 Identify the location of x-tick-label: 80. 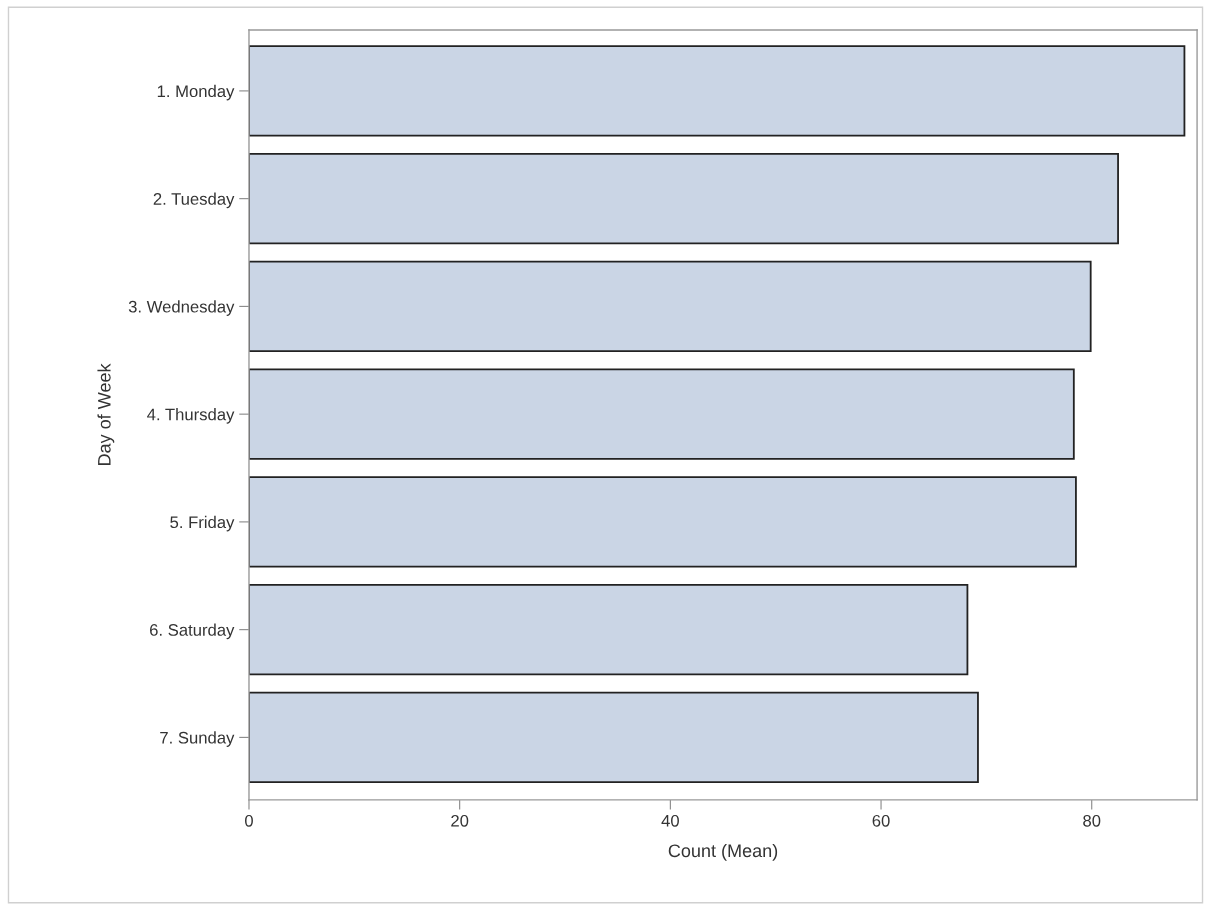
(1092, 820).